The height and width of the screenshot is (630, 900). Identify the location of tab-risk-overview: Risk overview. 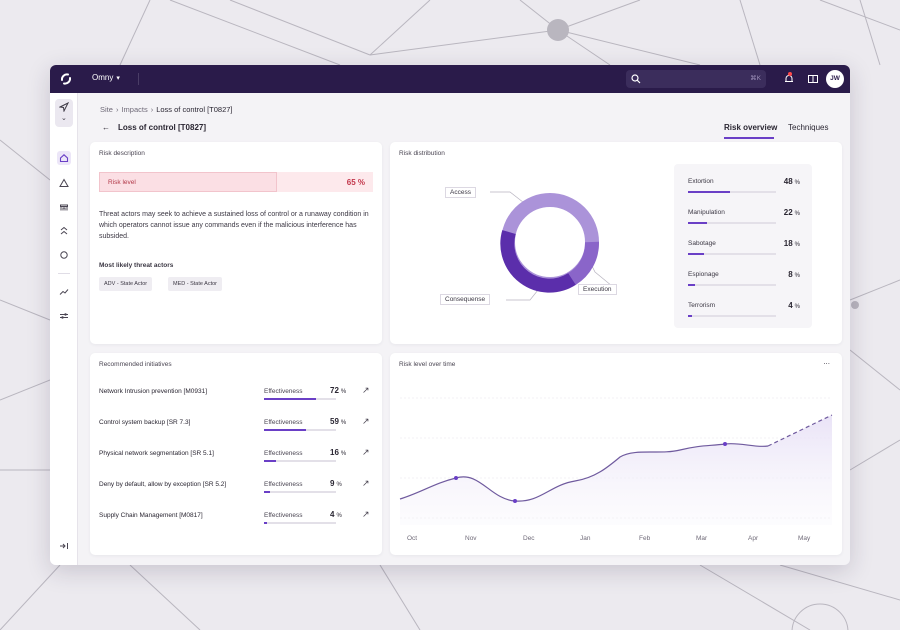
(750, 131).